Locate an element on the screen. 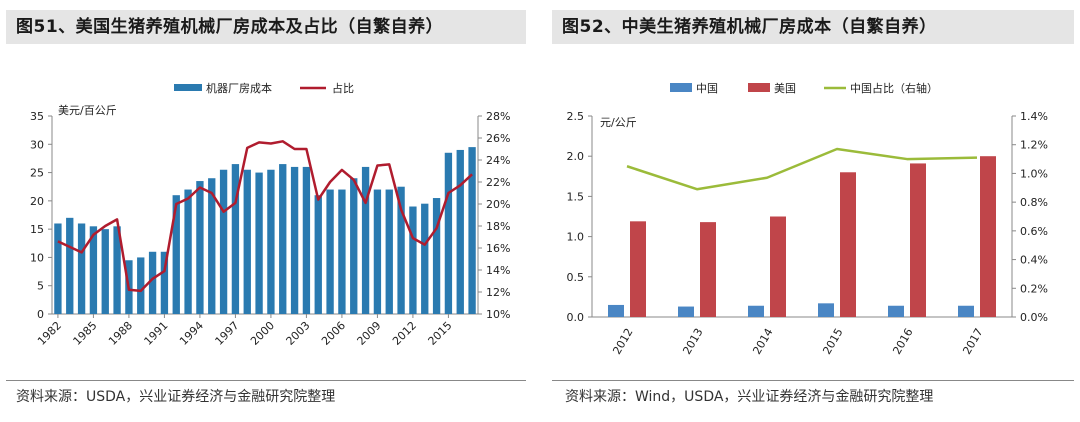 This screenshot has width=1080, height=422. y2-tick-label: 24% is located at coordinates (498, 160).